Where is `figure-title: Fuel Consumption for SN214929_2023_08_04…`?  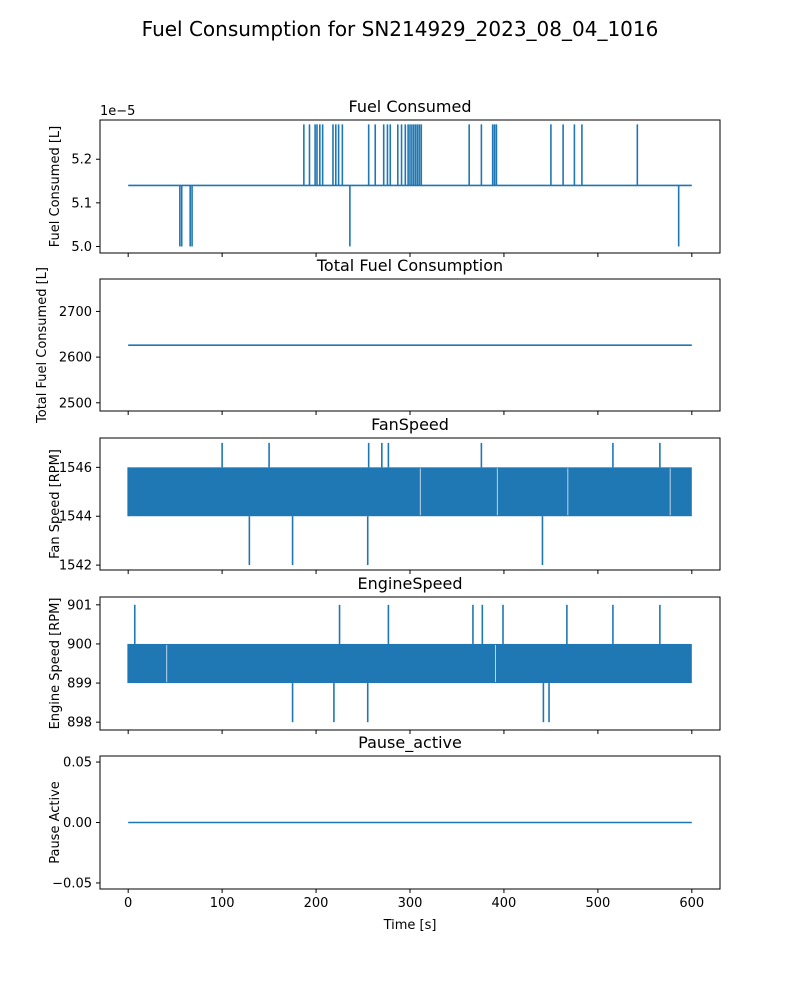 figure-title: Fuel Consumption for SN214929_2023_08_04… is located at coordinates (400, 29).